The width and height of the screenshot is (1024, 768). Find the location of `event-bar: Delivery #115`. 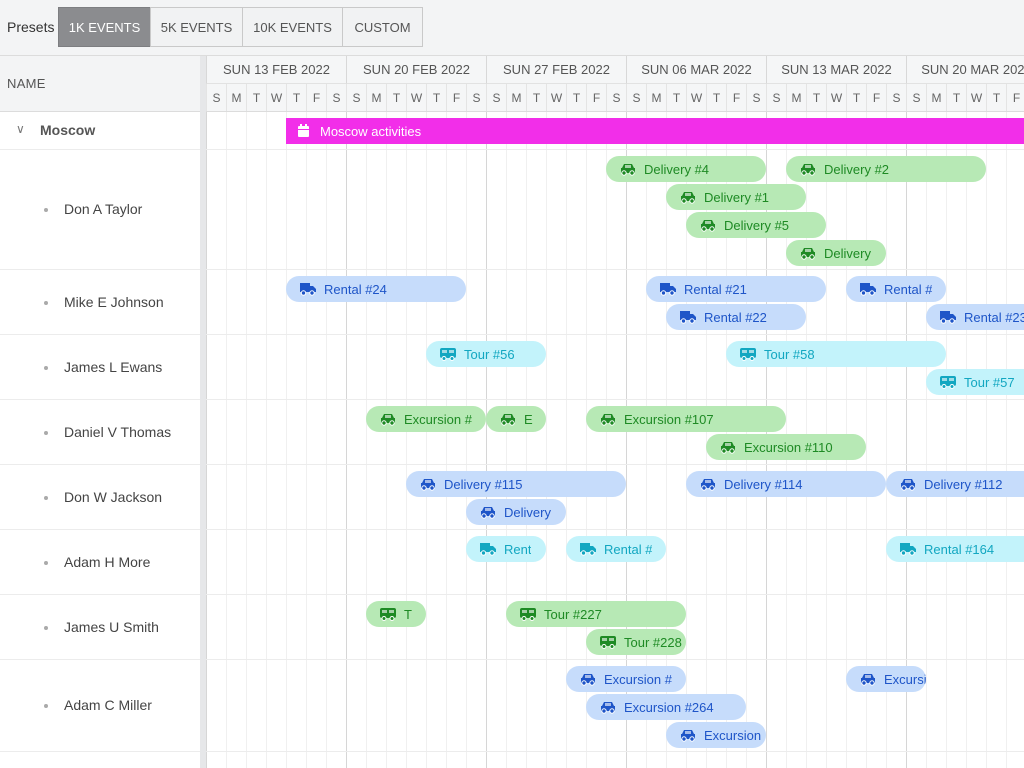

event-bar: Delivery #115 is located at coordinates (516, 484).